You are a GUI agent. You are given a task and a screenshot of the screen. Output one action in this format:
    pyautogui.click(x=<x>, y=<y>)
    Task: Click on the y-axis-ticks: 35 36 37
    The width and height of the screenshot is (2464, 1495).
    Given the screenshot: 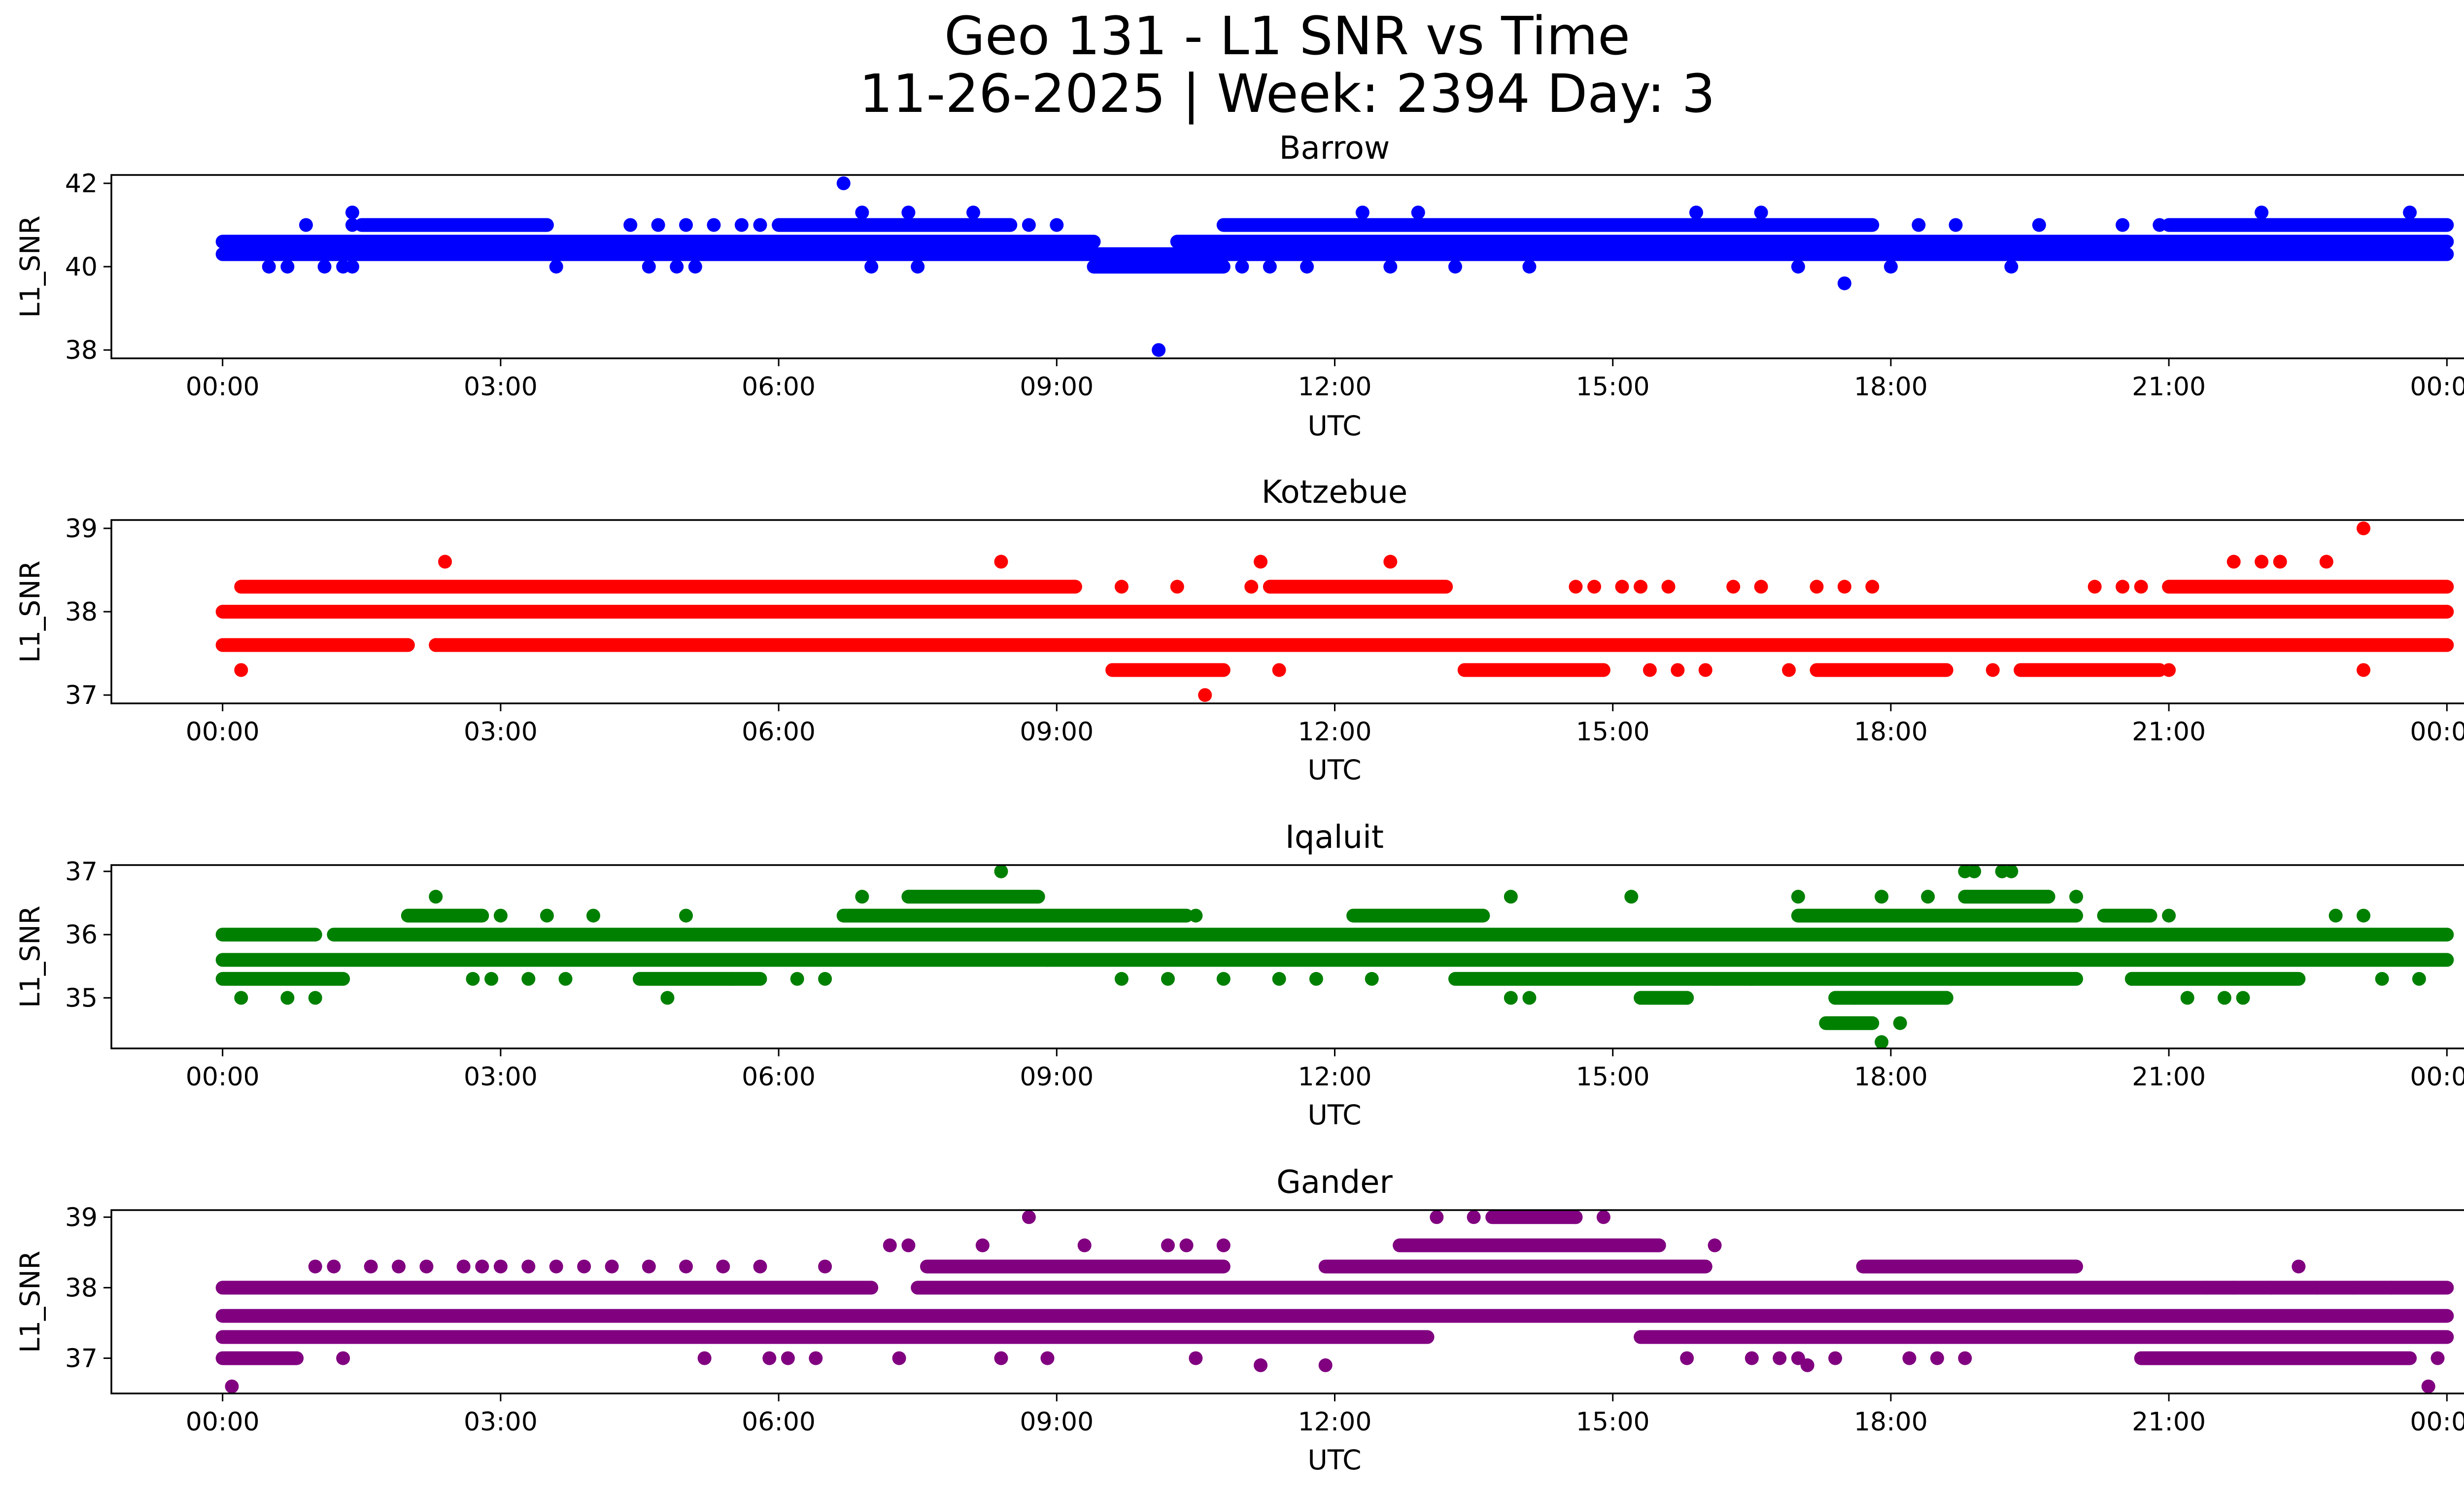 What is the action you would take?
    pyautogui.click(x=88, y=935)
    